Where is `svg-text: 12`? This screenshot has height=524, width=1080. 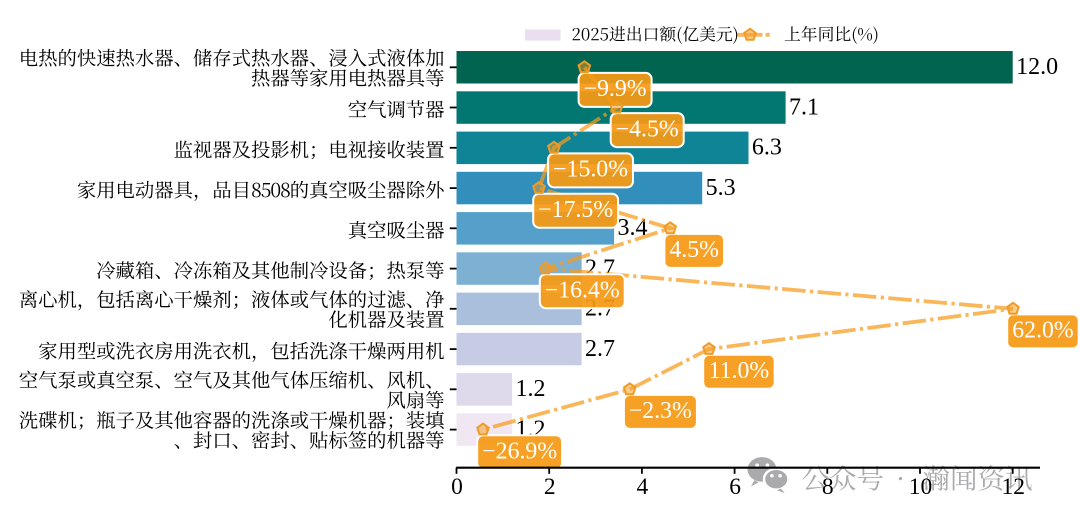
svg-text: 12 is located at coordinates (1013, 487).